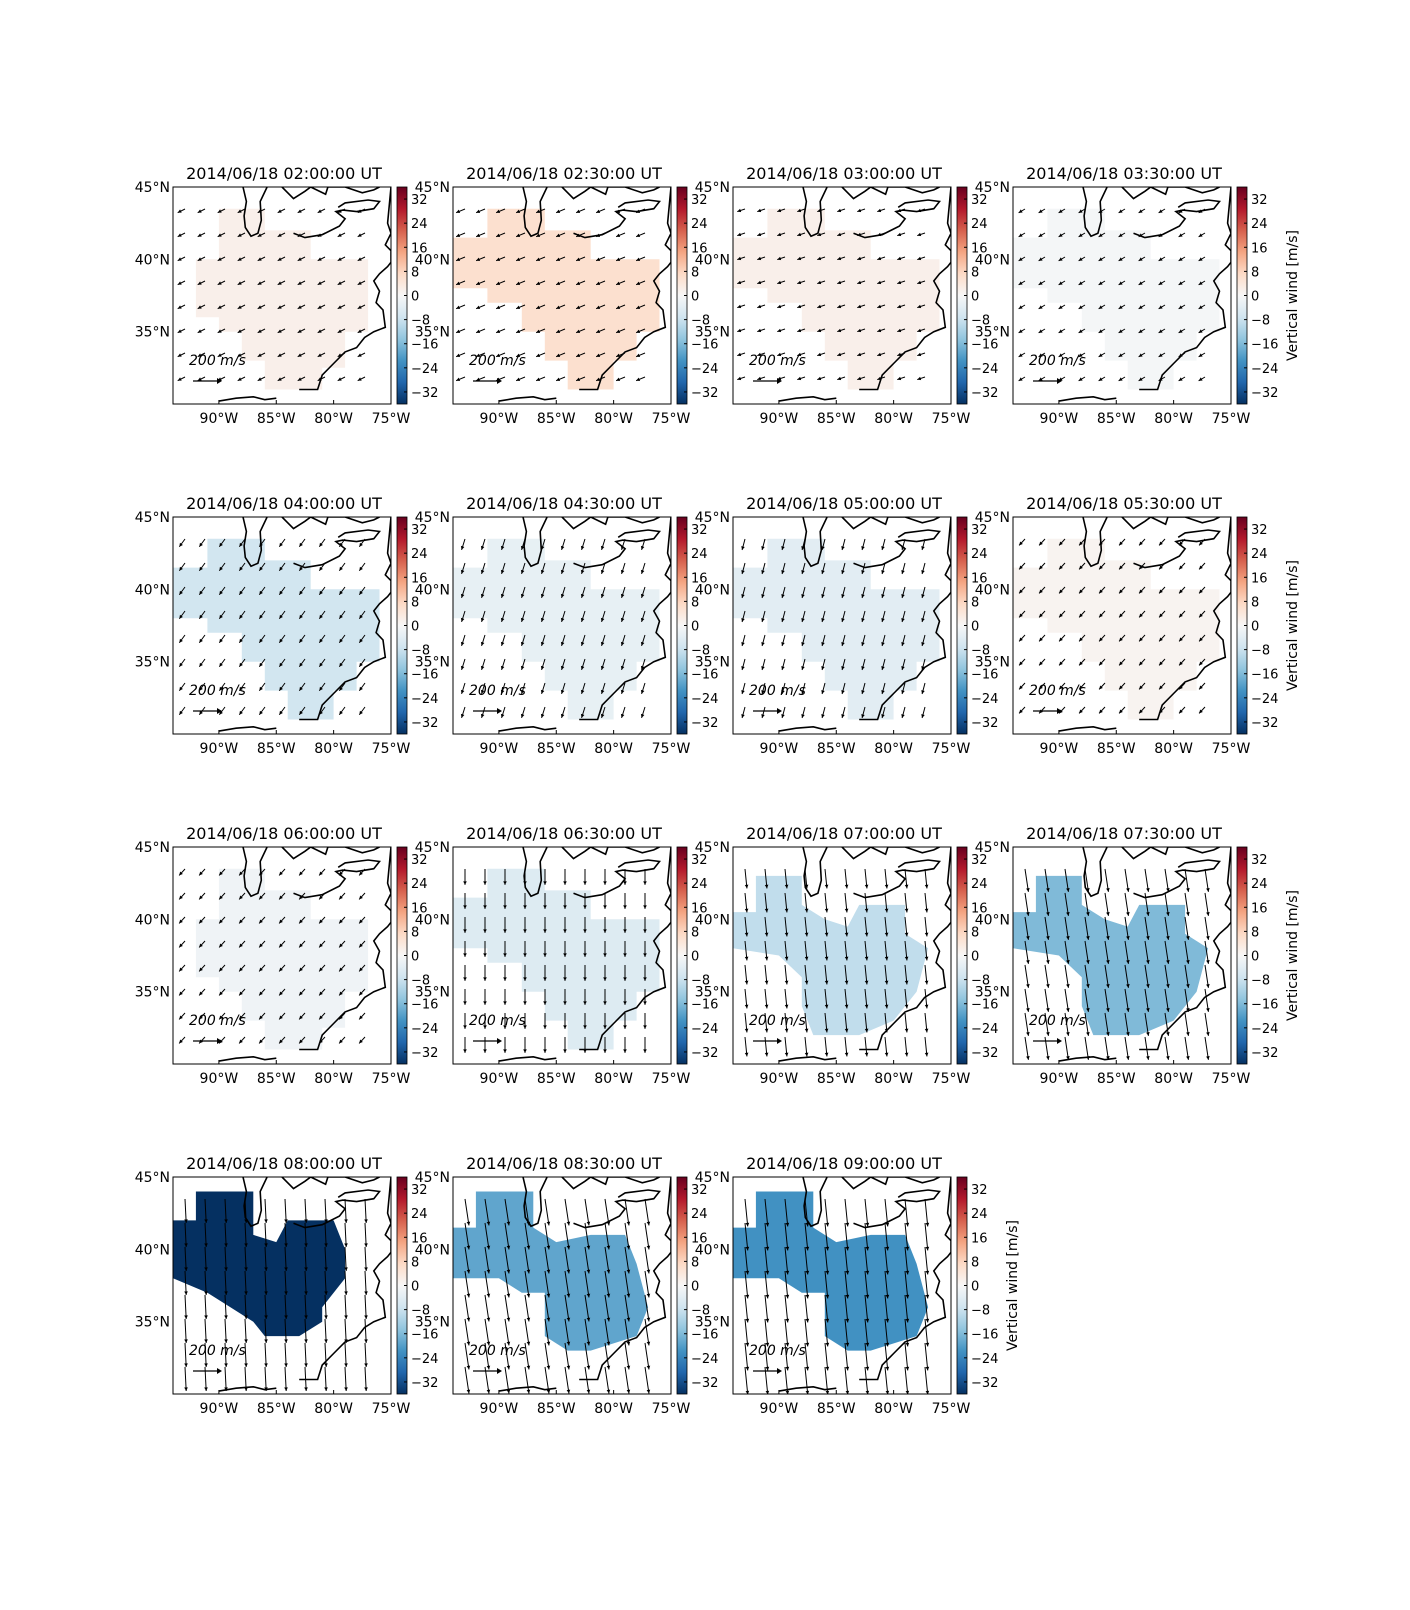 The height and width of the screenshot is (1610, 1410). I want to click on colorbar-tick-label: −16, so click(704, 1335).